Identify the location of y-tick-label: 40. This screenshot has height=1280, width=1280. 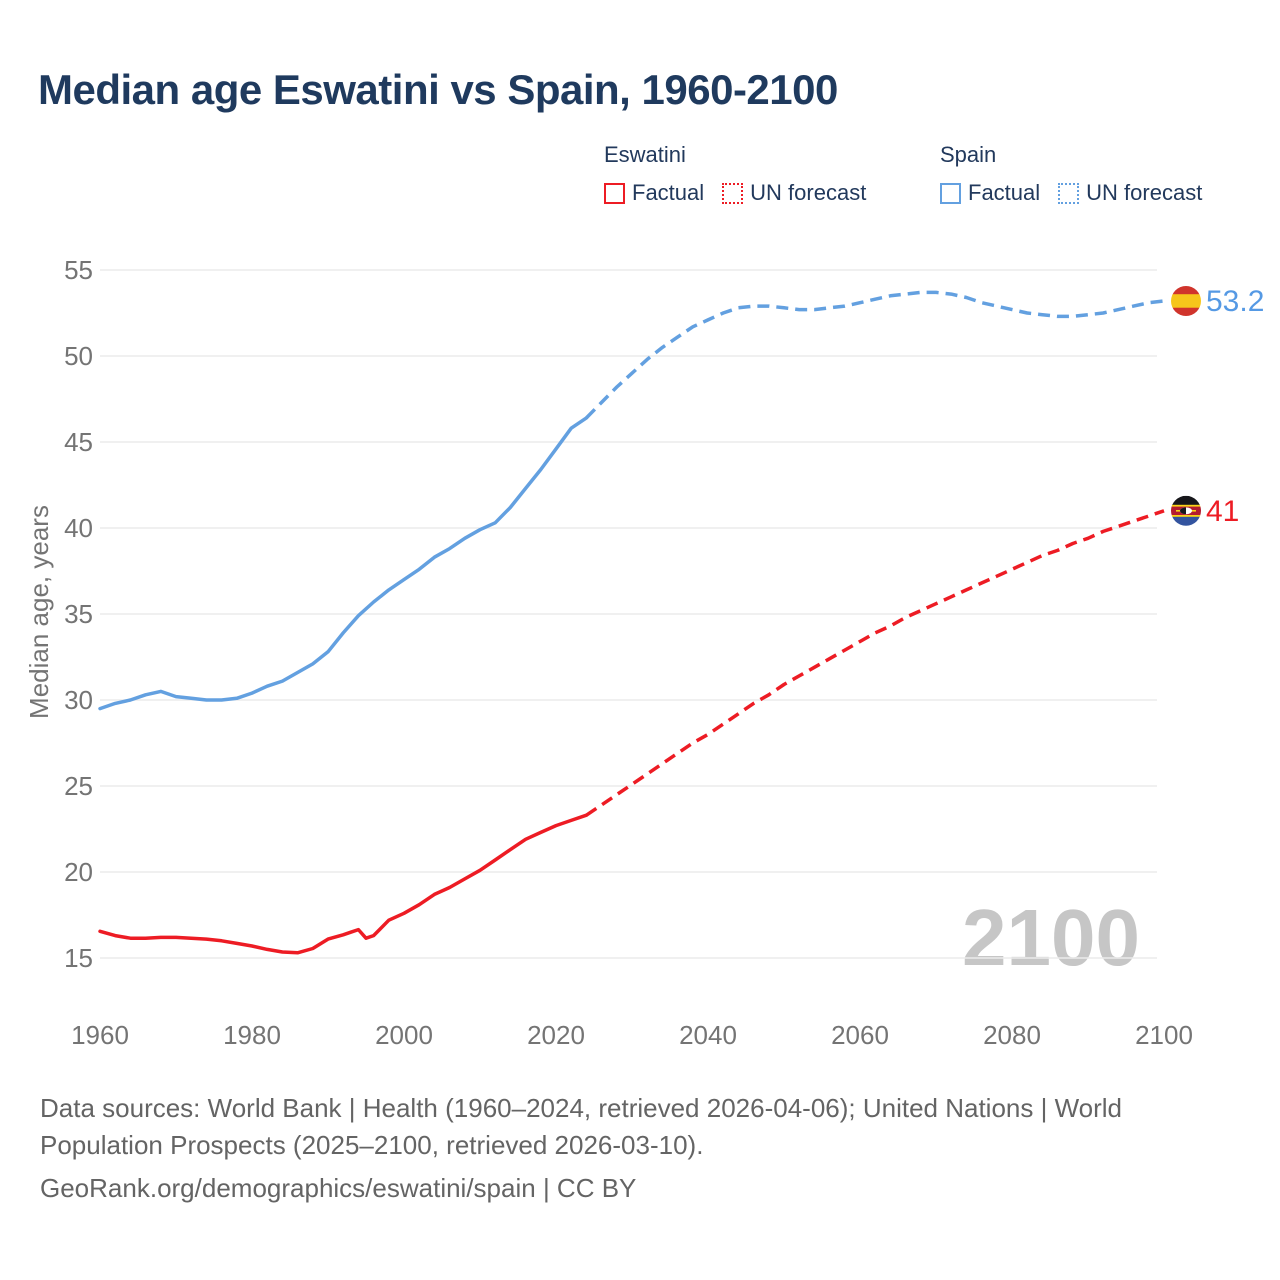
(78, 528).